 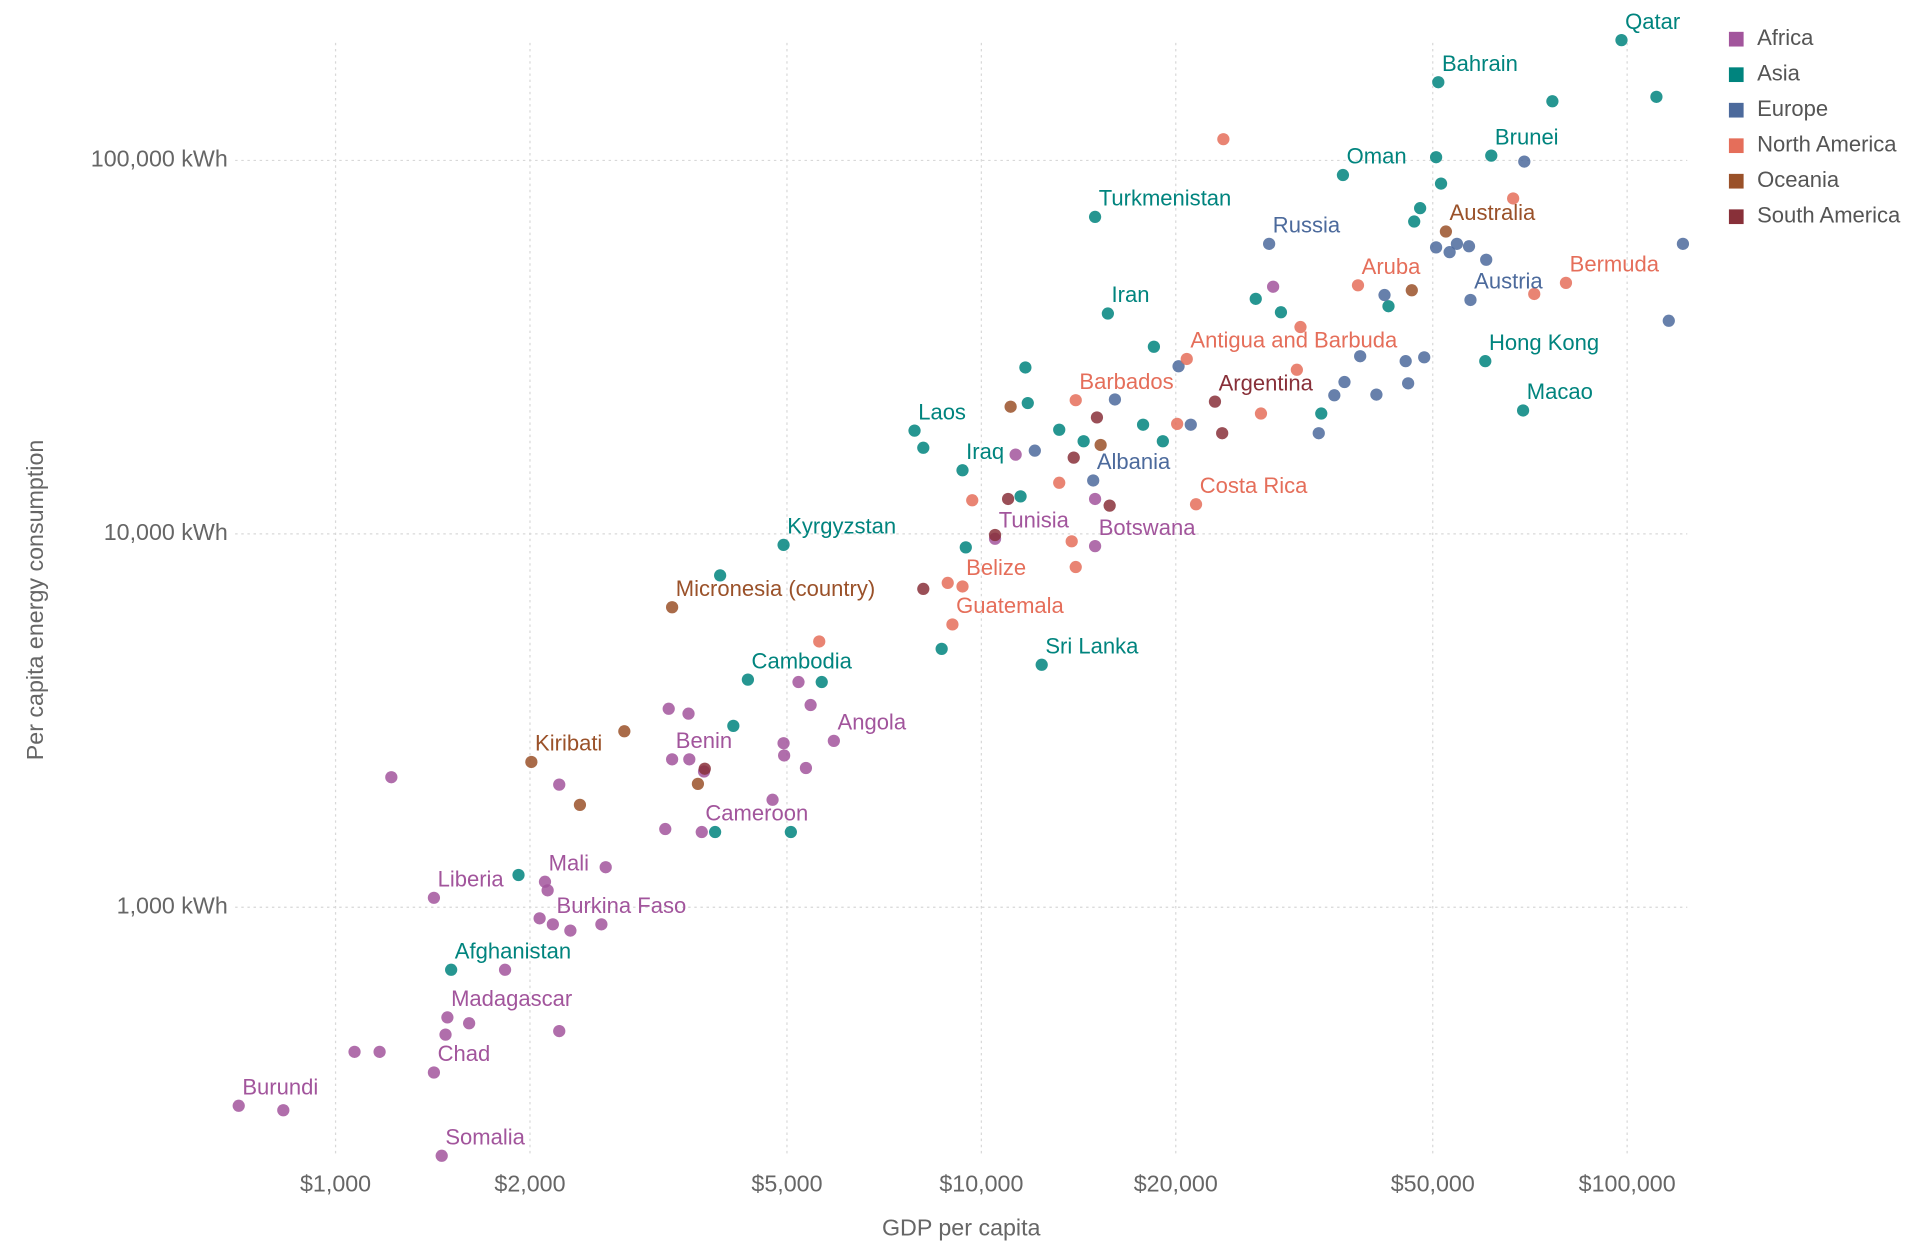 I want to click on x-tick-label: $2,000, so click(x=529, y=1183).